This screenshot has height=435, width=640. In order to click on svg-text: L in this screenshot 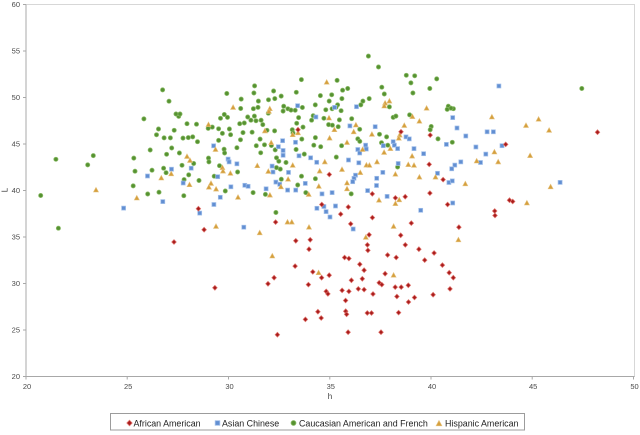, I will do `click(5, 189)`.